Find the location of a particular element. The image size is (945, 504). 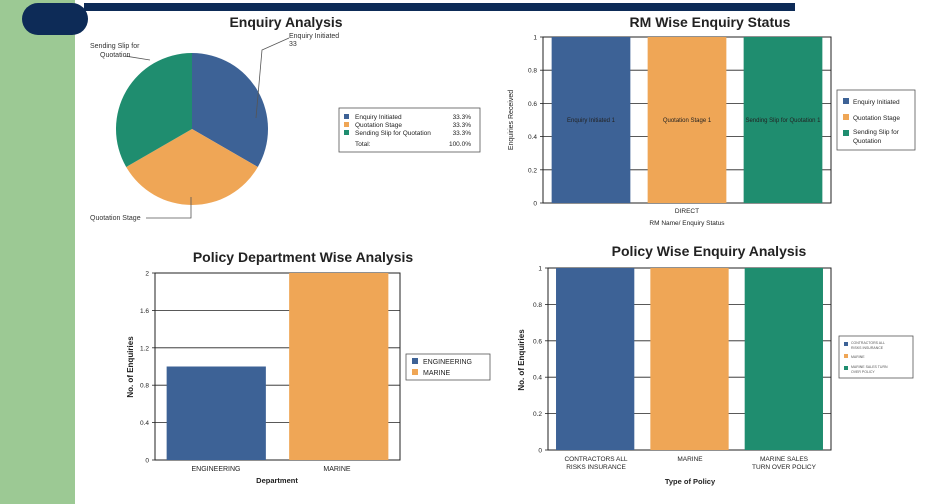

x-axis-label: Department is located at coordinates (277, 480).